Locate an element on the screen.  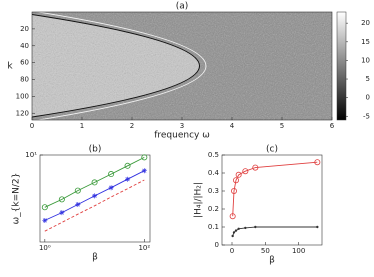
x-tick-label: 2 is located at coordinates (132, 126).